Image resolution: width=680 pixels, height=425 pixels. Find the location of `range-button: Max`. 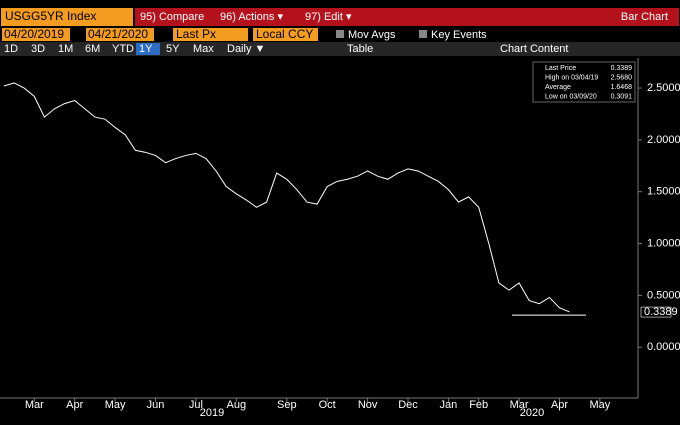

range-button: Max is located at coordinates (203, 49).